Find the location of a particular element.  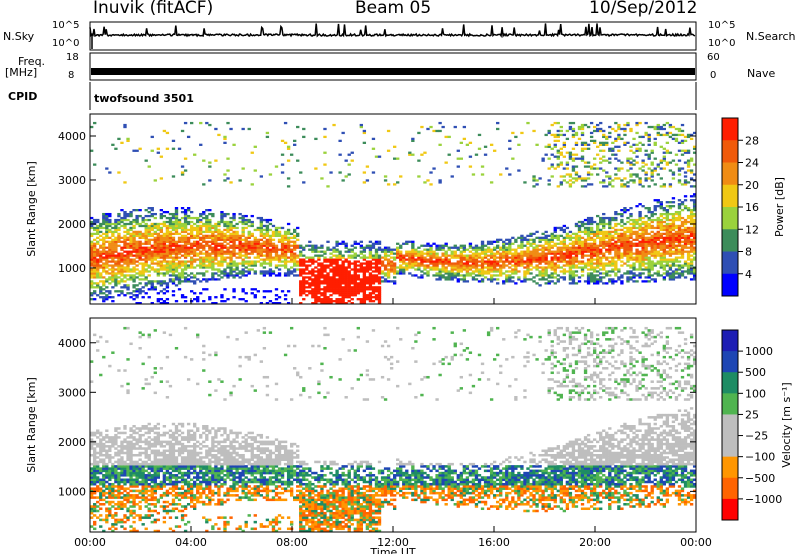

nave-label: Nave is located at coordinates (761, 73).